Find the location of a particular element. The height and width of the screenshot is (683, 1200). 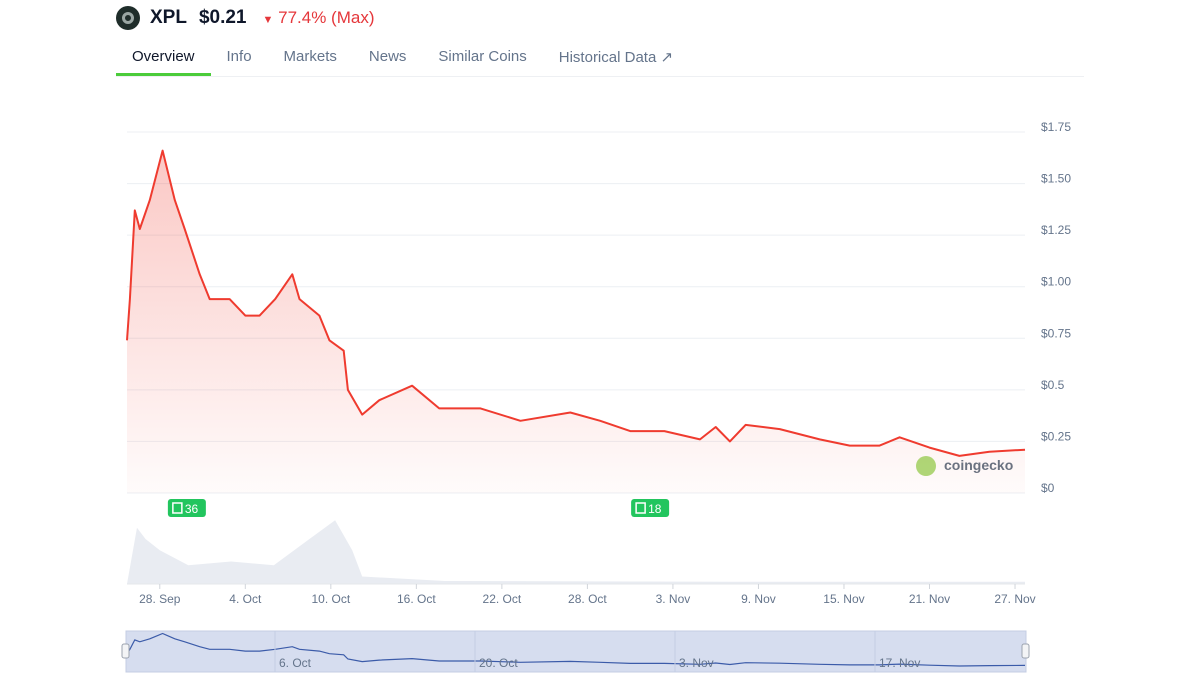

y-tick-label: $1.75 is located at coordinates (1056, 127).